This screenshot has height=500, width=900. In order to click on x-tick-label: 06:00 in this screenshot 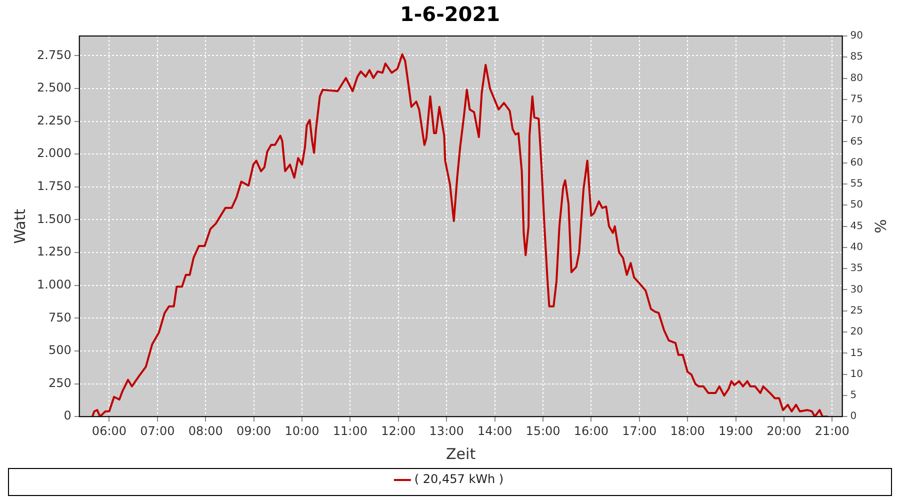, I will do `click(109, 431)`.